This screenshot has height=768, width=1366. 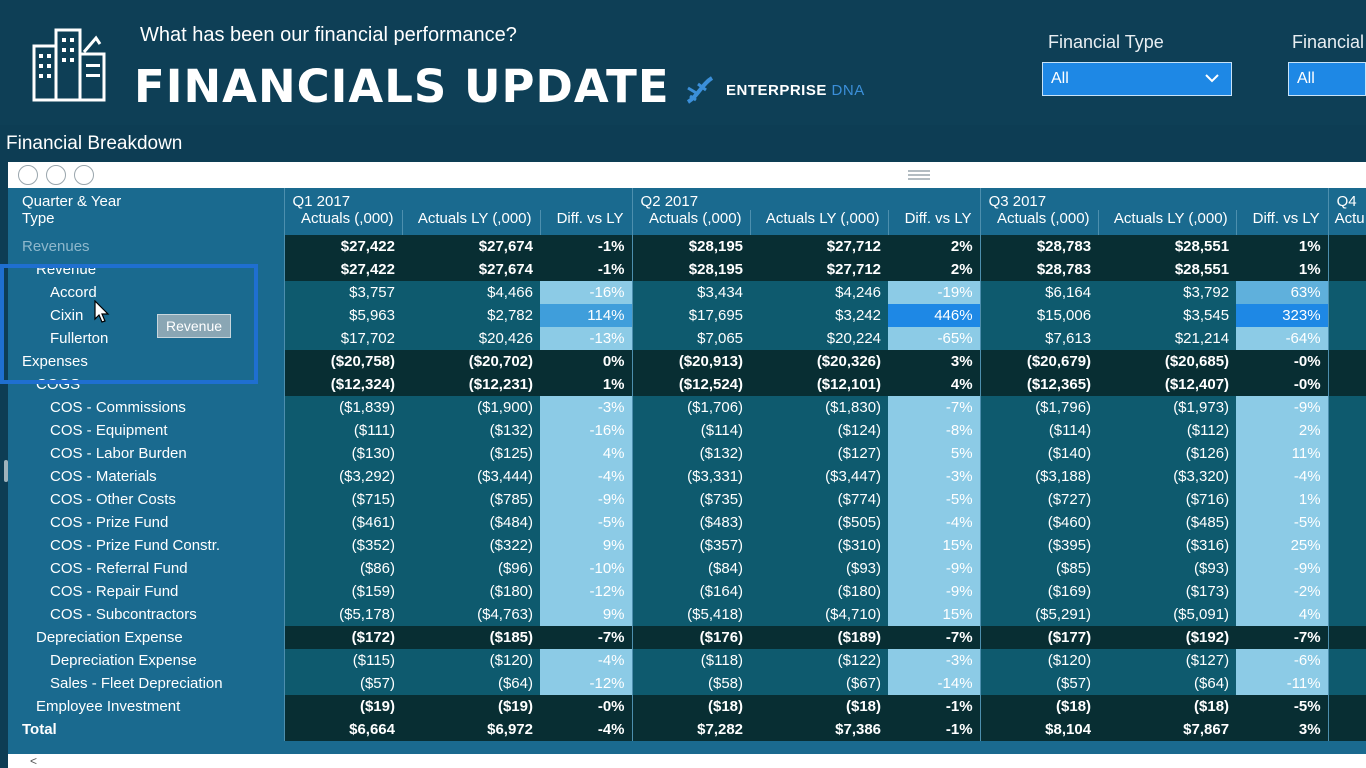 I want to click on filter-financial-type-select: All, so click(x=1137, y=79).